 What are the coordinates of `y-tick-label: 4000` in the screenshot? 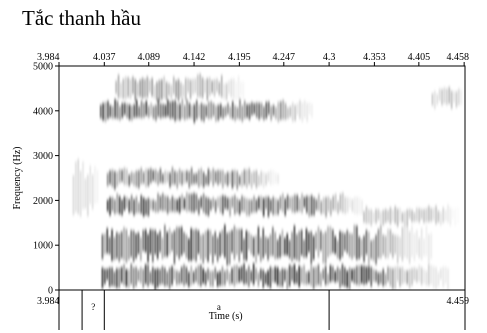 It's located at (43, 111).